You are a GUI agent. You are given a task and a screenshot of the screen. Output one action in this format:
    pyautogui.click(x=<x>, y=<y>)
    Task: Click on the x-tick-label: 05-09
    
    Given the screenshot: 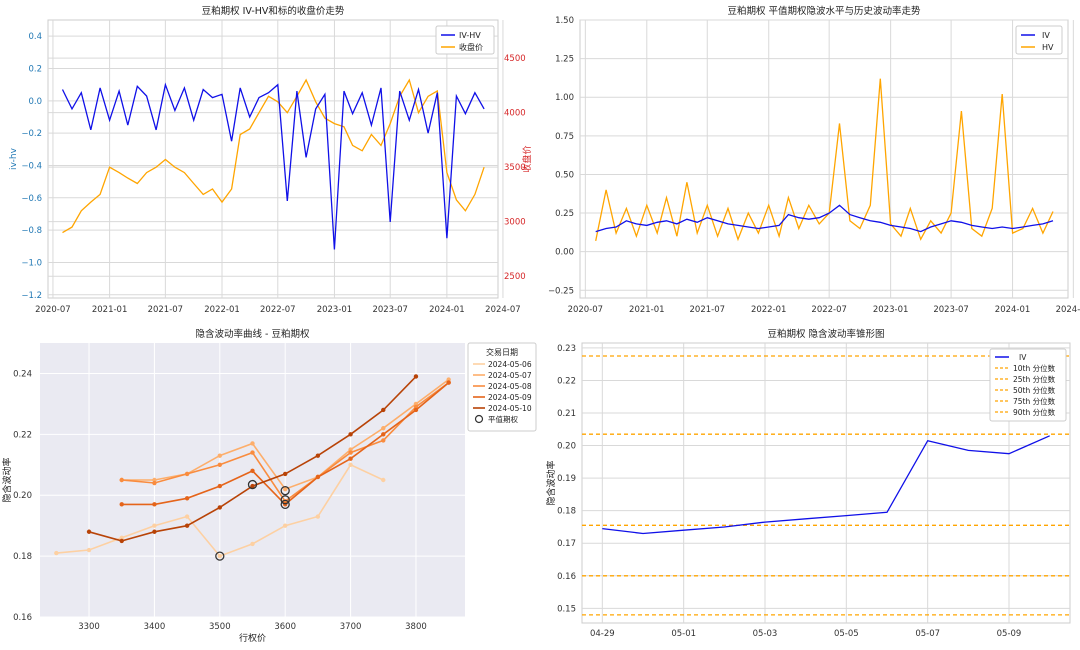 What is the action you would take?
    pyautogui.click(x=1009, y=634)
    